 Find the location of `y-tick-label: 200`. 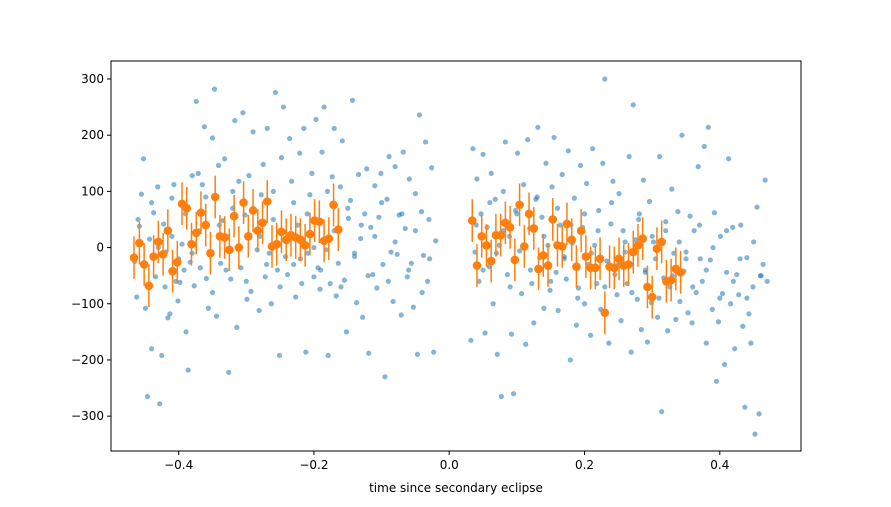

y-tick-label: 200 is located at coordinates (92, 135).